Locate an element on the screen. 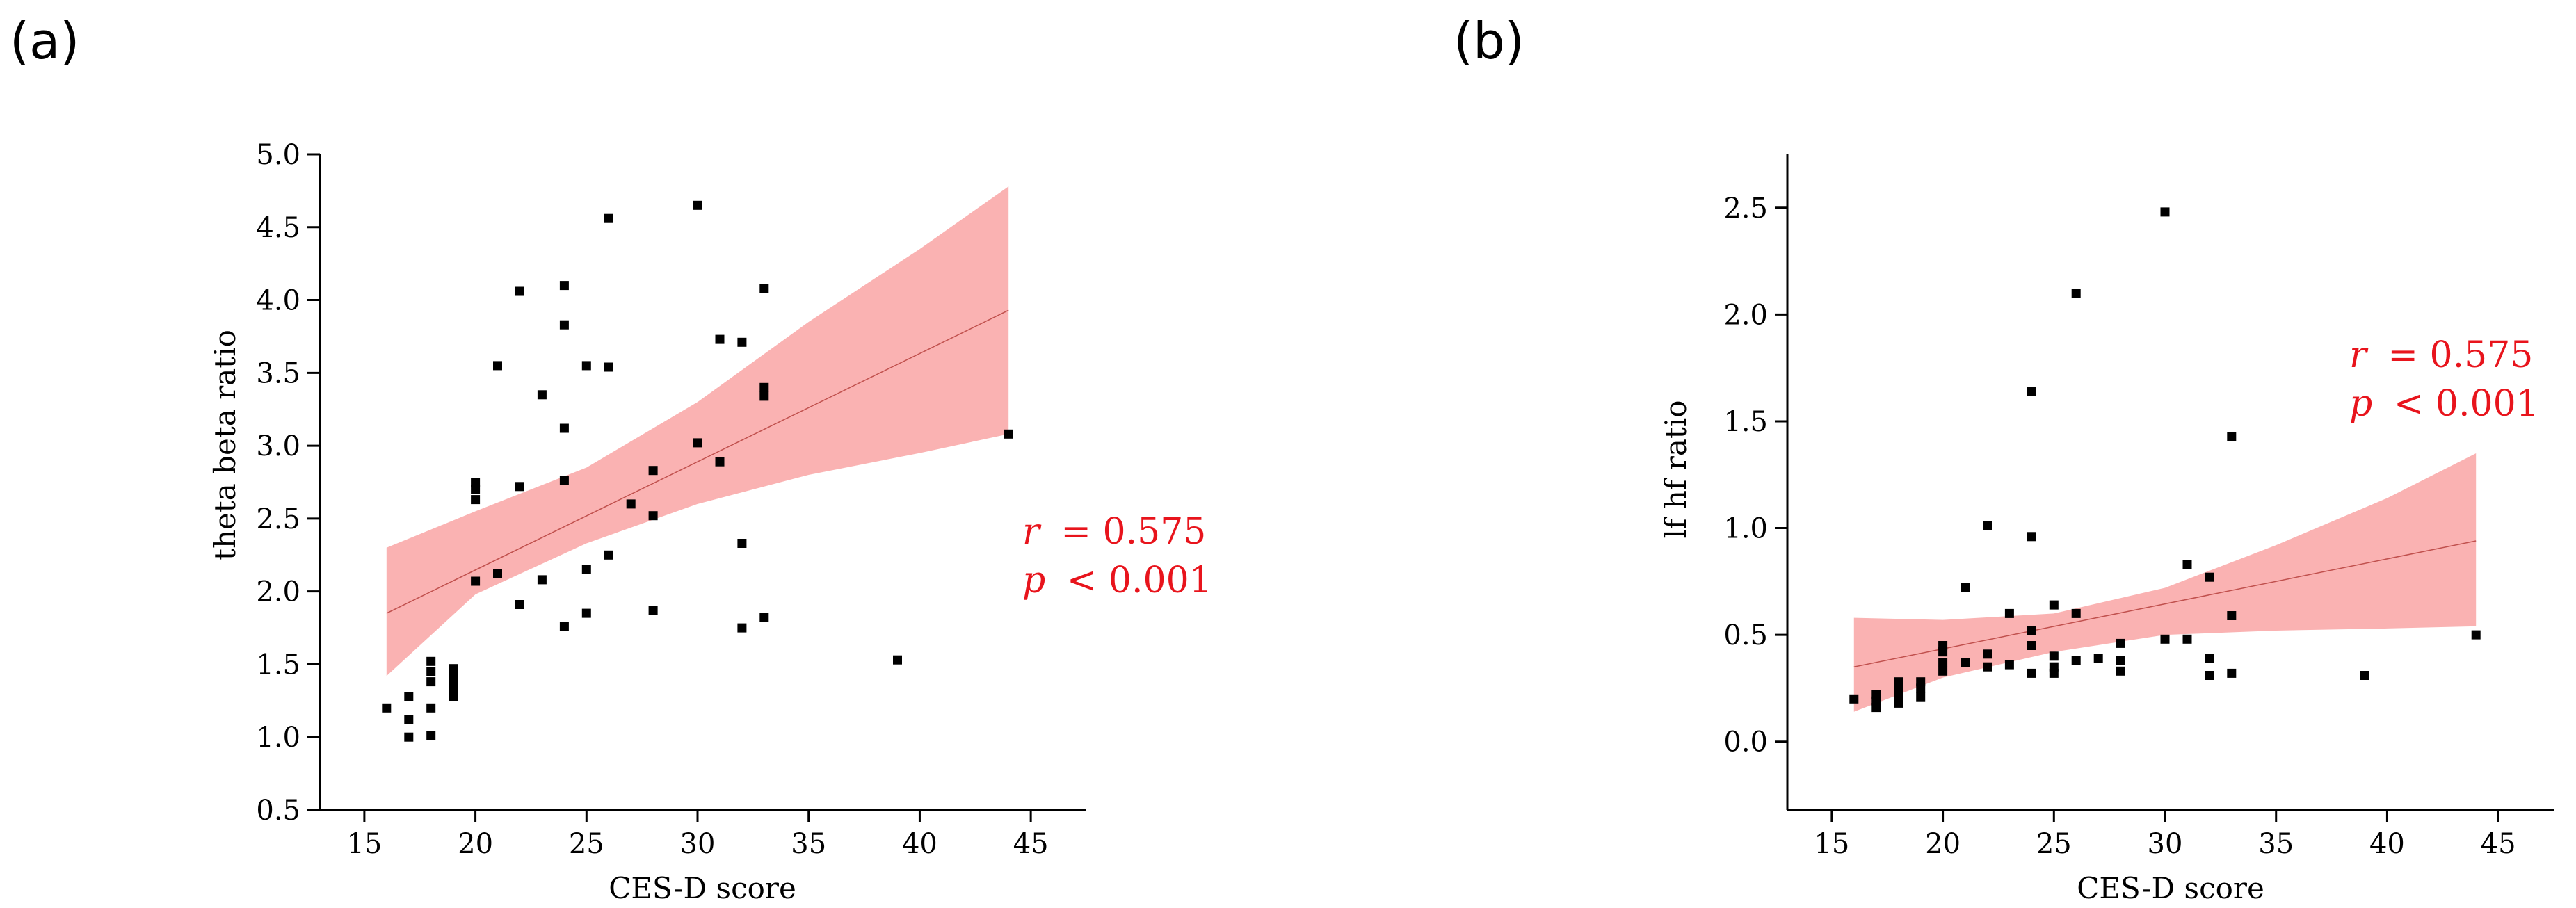  panel-a-r-annotation: r = 0.575 is located at coordinates (1114, 532).